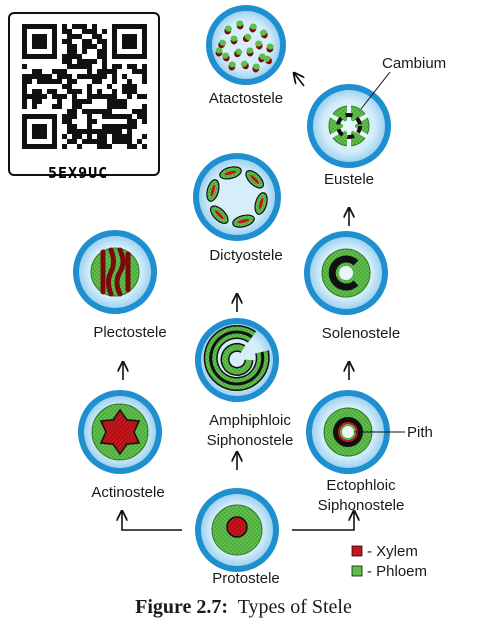  Describe the element at coordinates (250, 420) in the screenshot. I see `amphiphloic-label-line1: Amphiphloic` at that location.